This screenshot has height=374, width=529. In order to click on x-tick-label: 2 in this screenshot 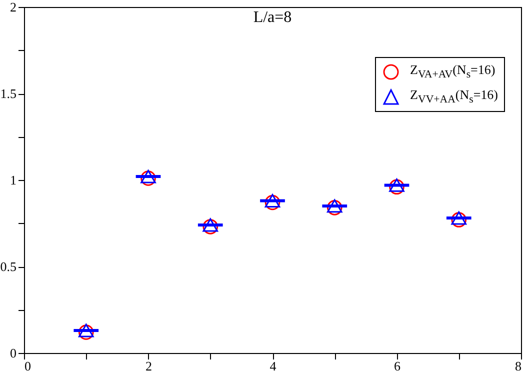, I will do `click(149, 366)`.